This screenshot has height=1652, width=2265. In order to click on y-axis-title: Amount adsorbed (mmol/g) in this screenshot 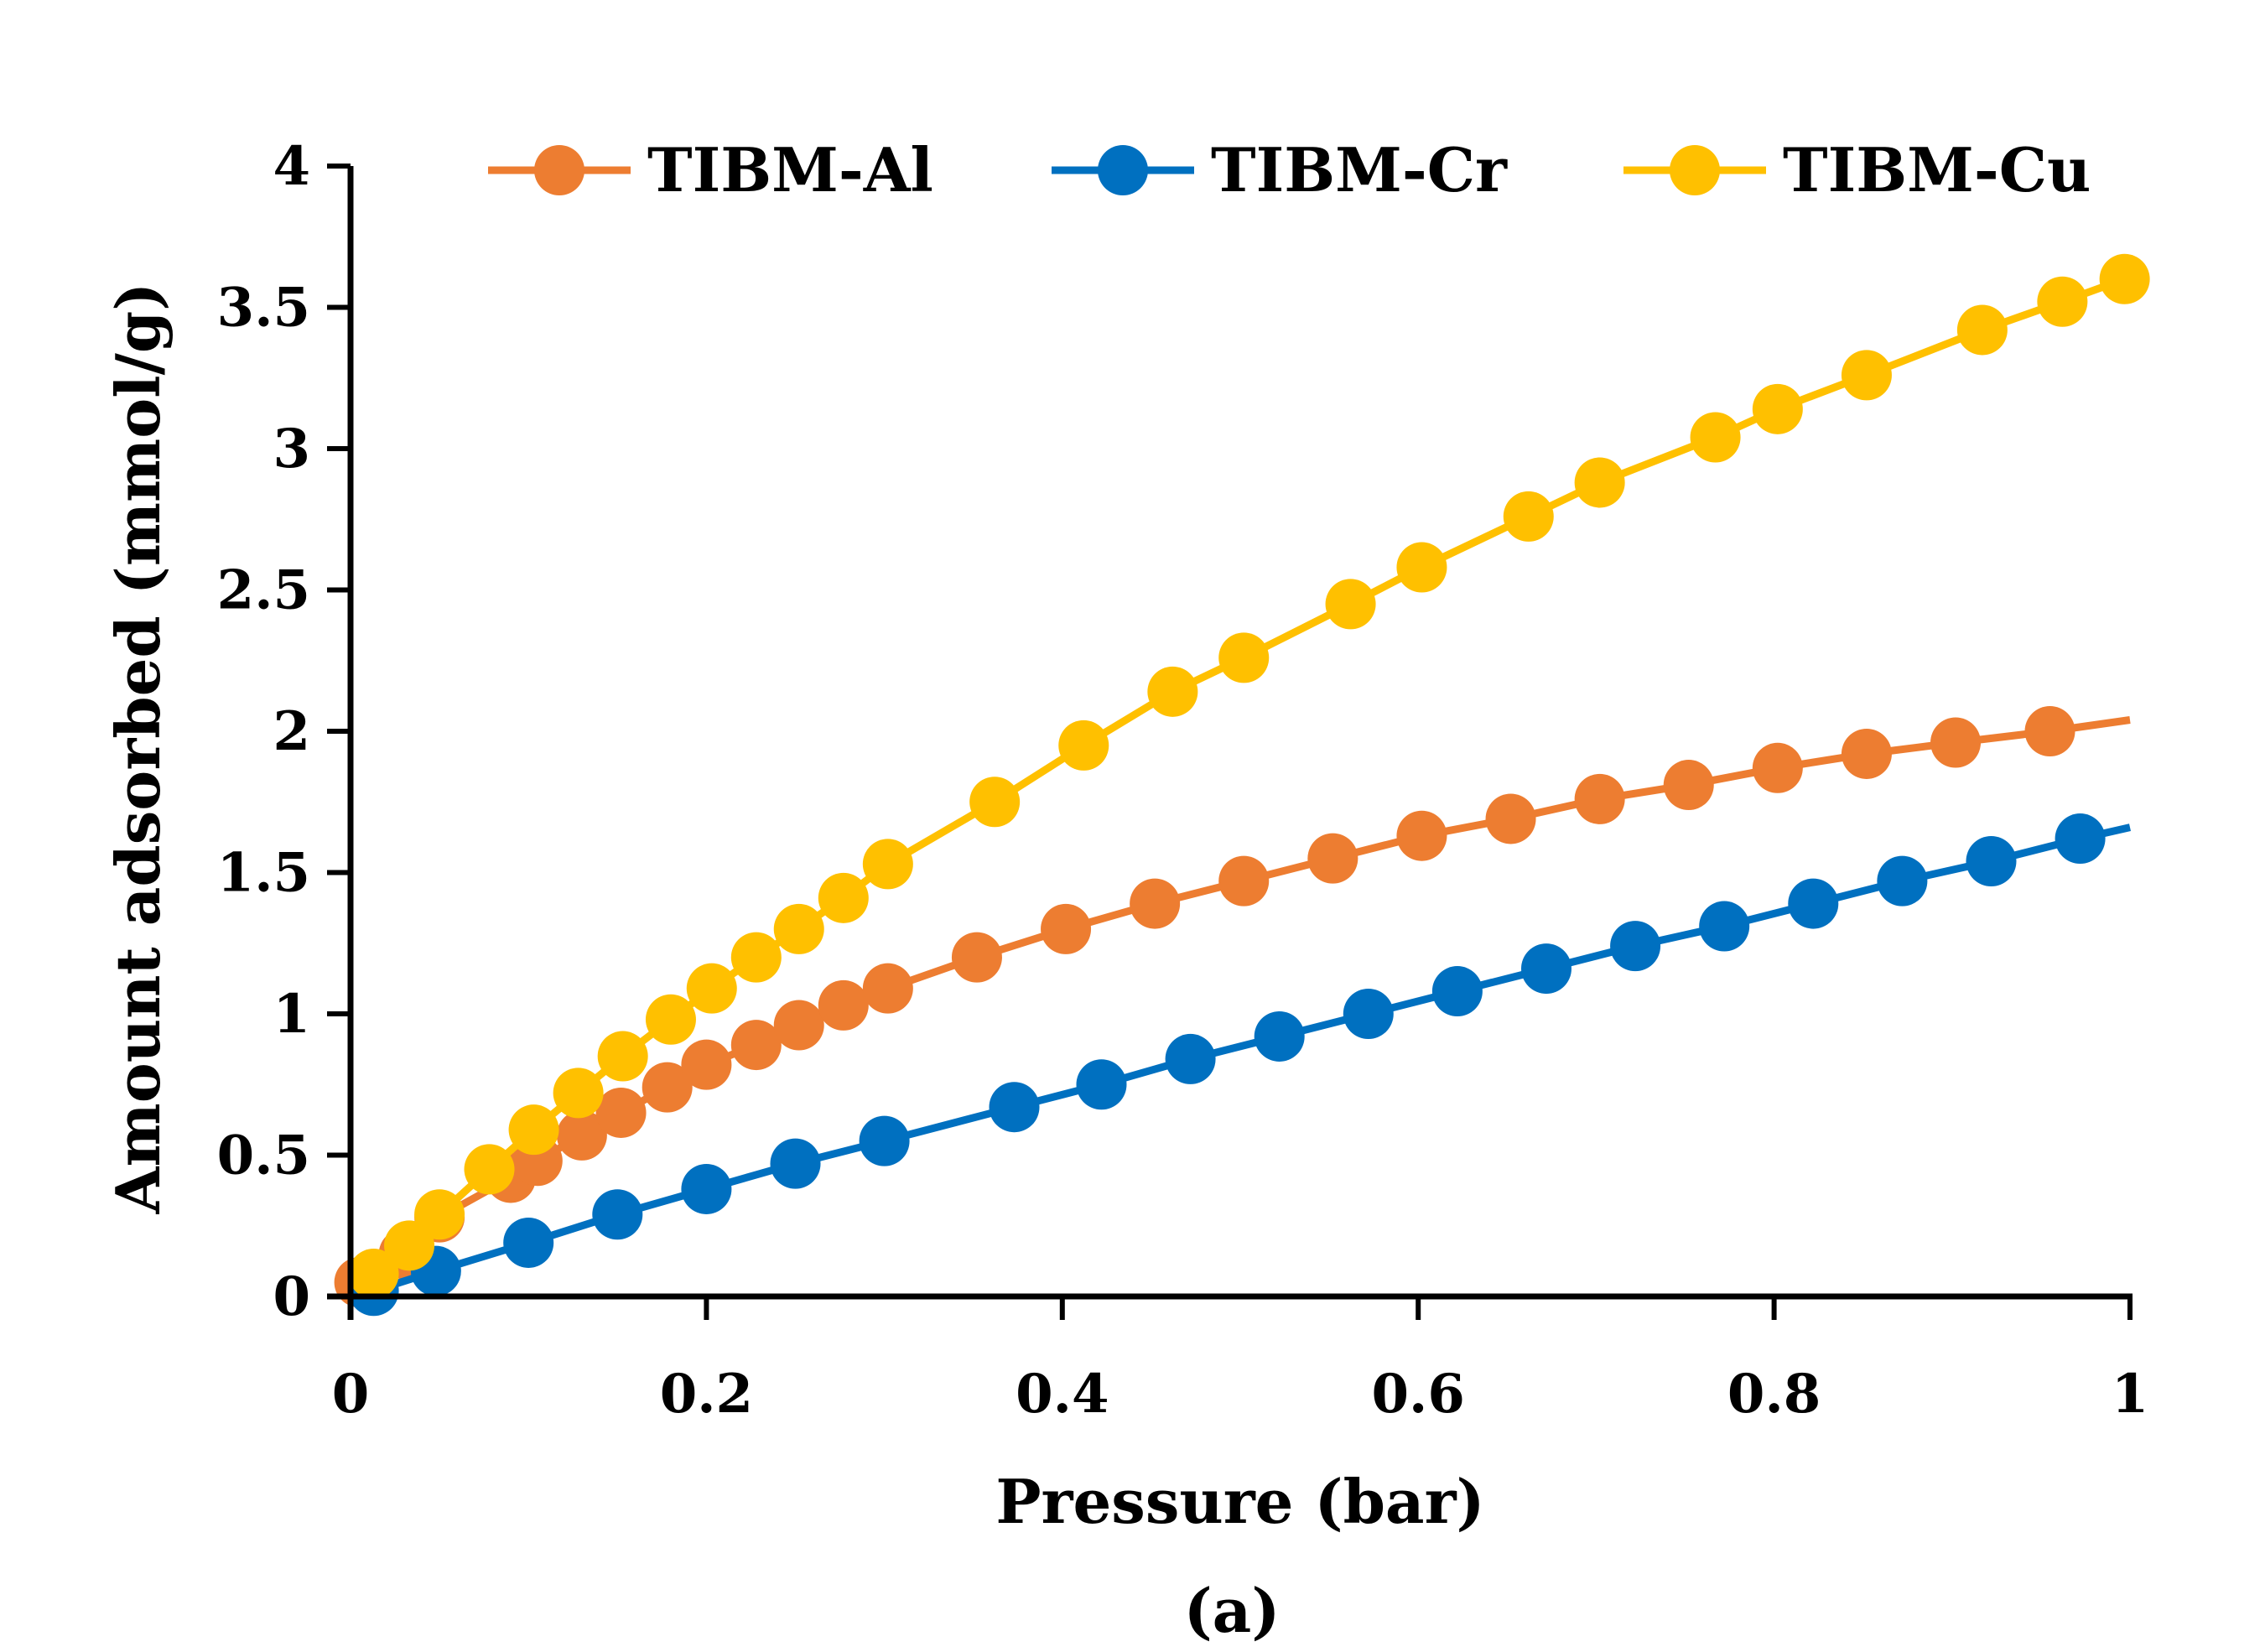, I will do `click(138, 749)`.